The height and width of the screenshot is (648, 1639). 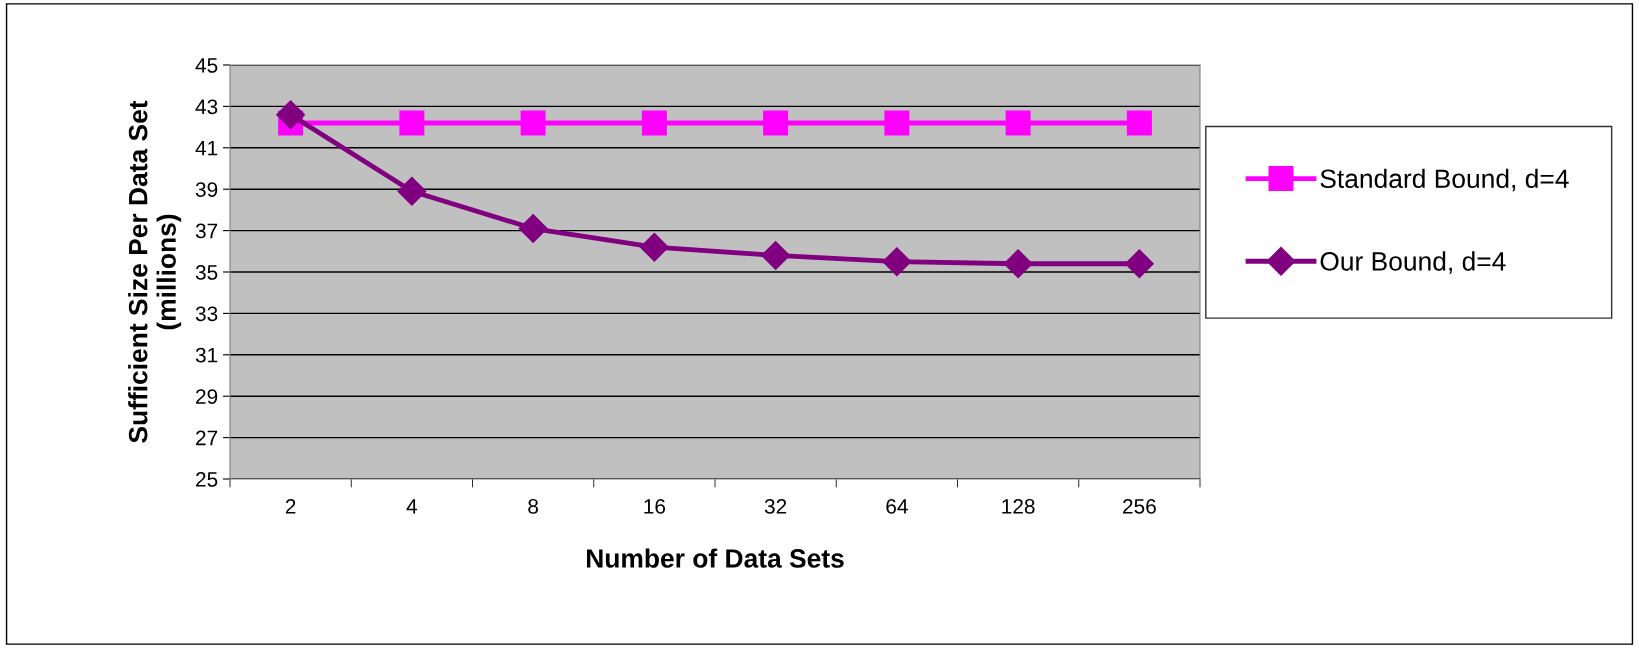 What do you see at coordinates (206, 272) in the screenshot?
I see `y-tick-label: 35` at bounding box center [206, 272].